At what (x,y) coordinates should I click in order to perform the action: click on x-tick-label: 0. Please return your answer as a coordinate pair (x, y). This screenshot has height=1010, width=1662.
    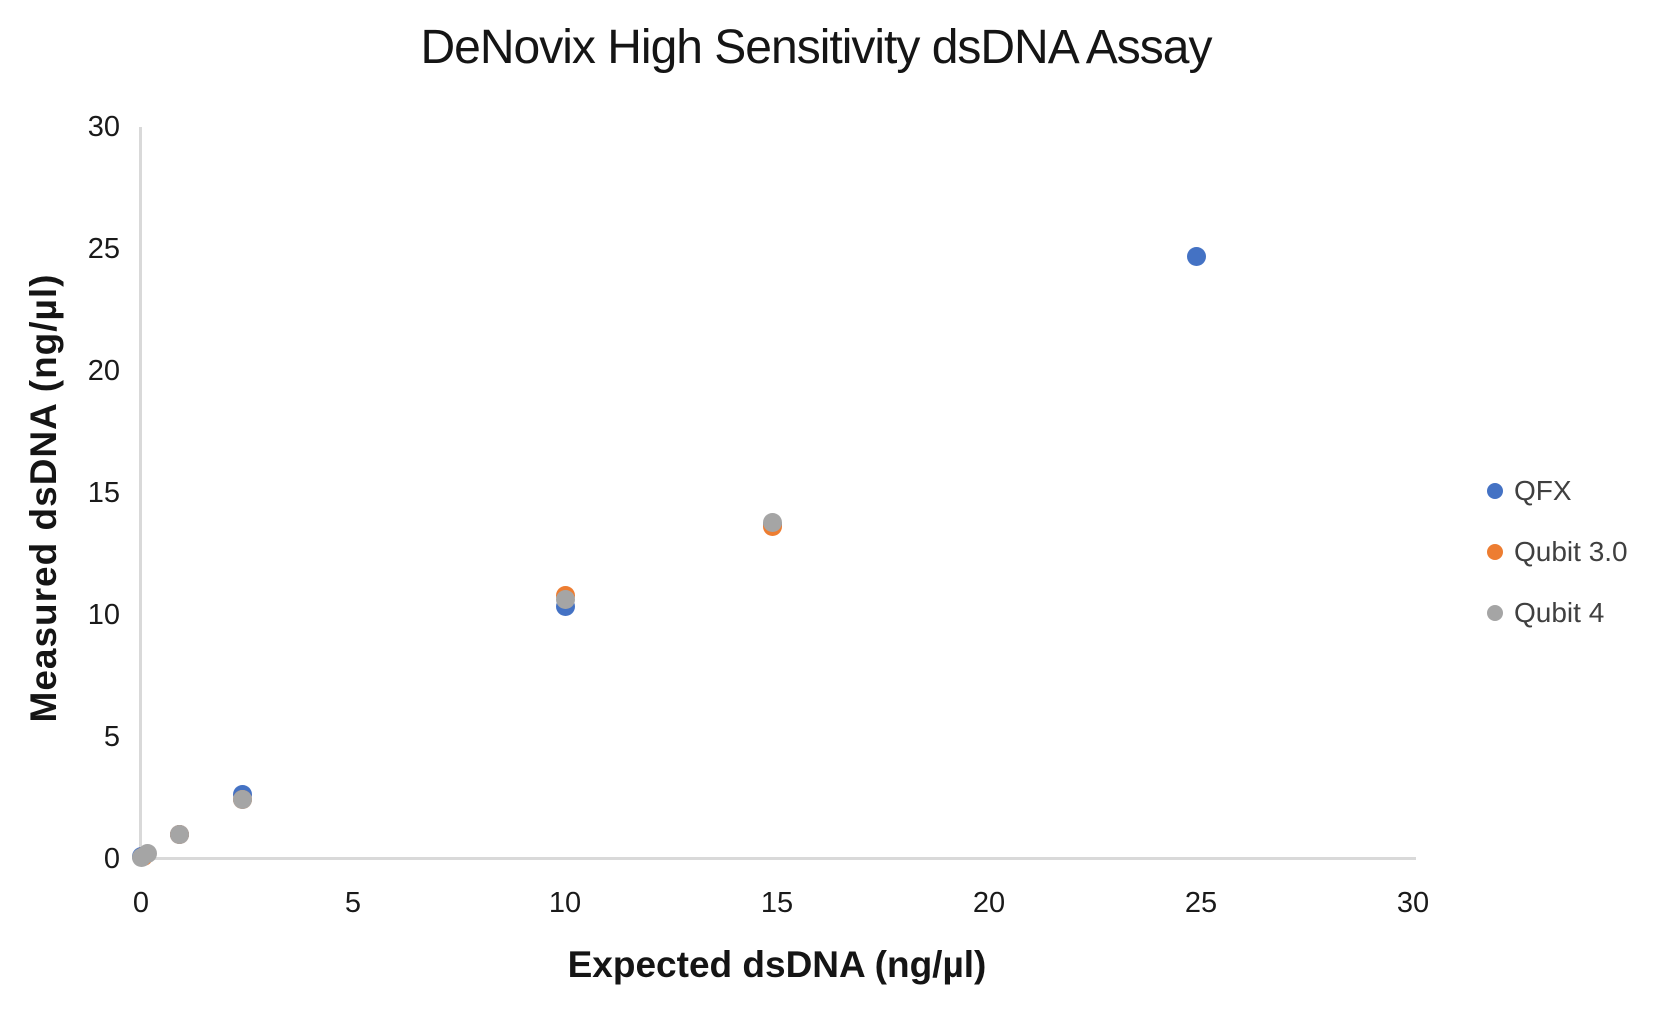
    Looking at the image, I should click on (141, 903).